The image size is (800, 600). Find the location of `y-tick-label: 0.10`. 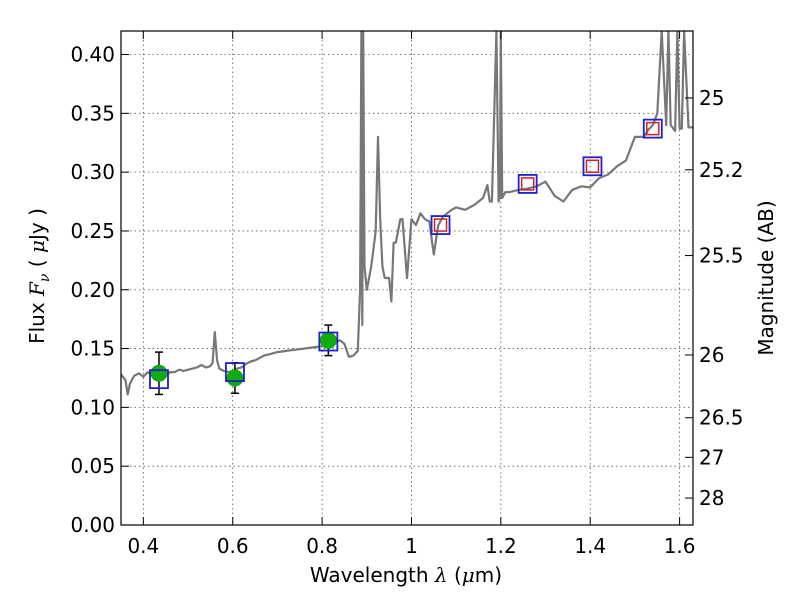

y-tick-label: 0.10 is located at coordinates (92, 407).